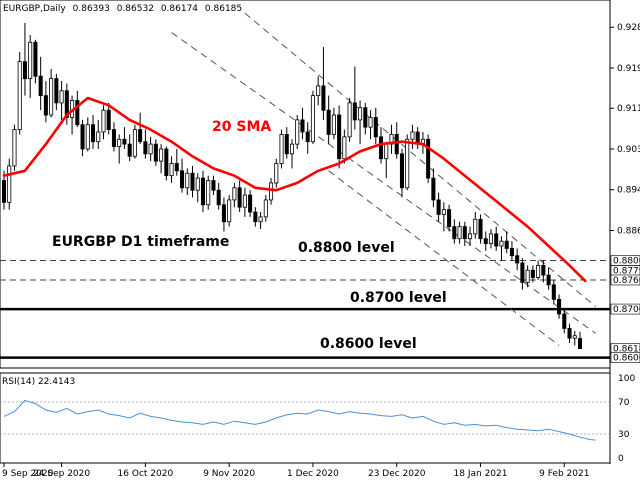  What do you see at coordinates (621, 459) in the screenshot?
I see `rsi-tick-label: 0` at bounding box center [621, 459].